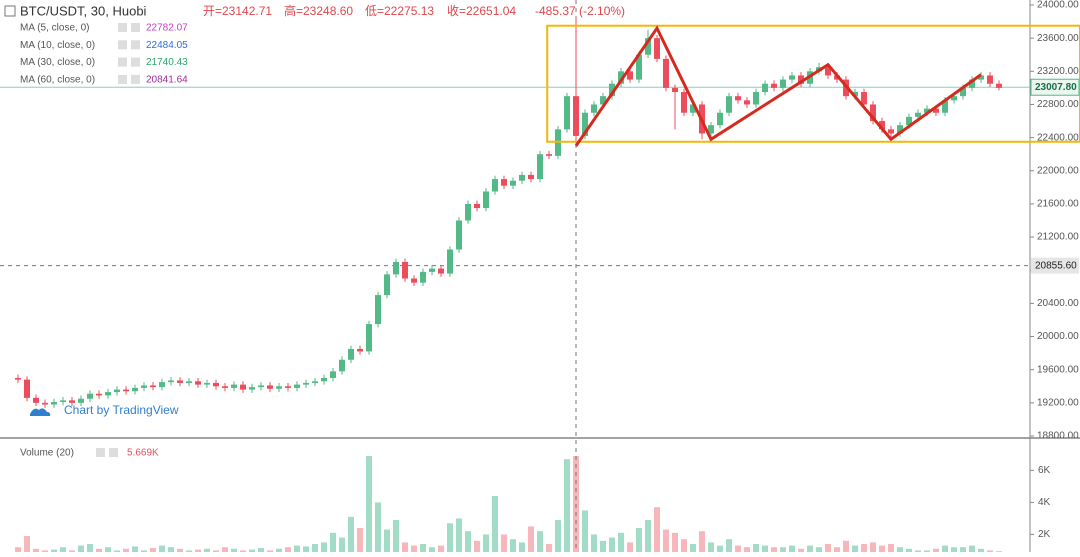  Describe the element at coordinates (813, 83) in the screenshot. I see `range-box` at that location.